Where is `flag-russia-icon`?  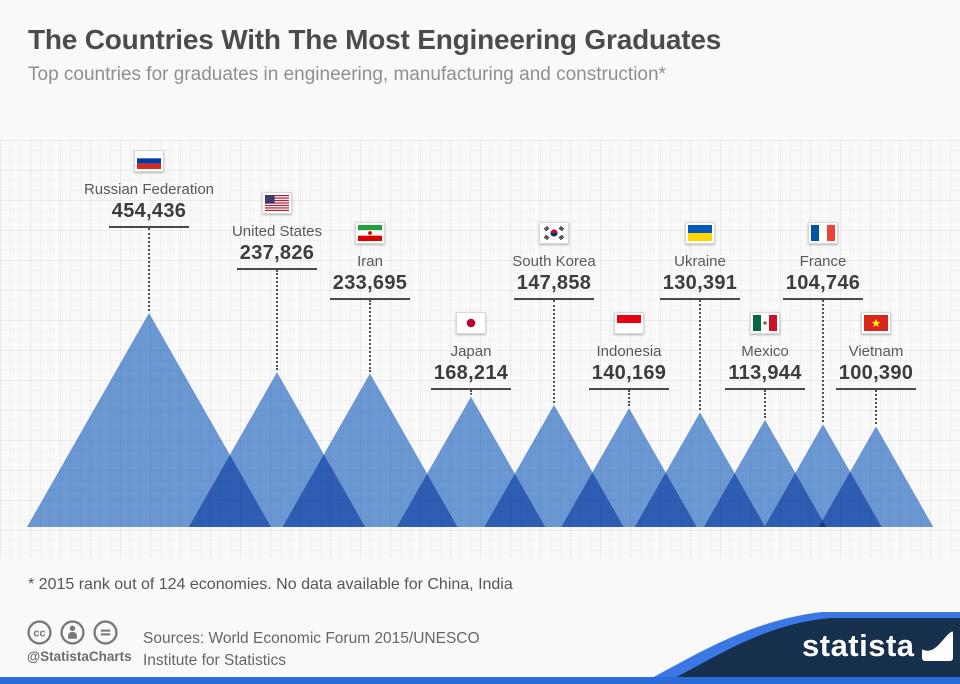
flag-russia-icon is located at coordinates (149, 161).